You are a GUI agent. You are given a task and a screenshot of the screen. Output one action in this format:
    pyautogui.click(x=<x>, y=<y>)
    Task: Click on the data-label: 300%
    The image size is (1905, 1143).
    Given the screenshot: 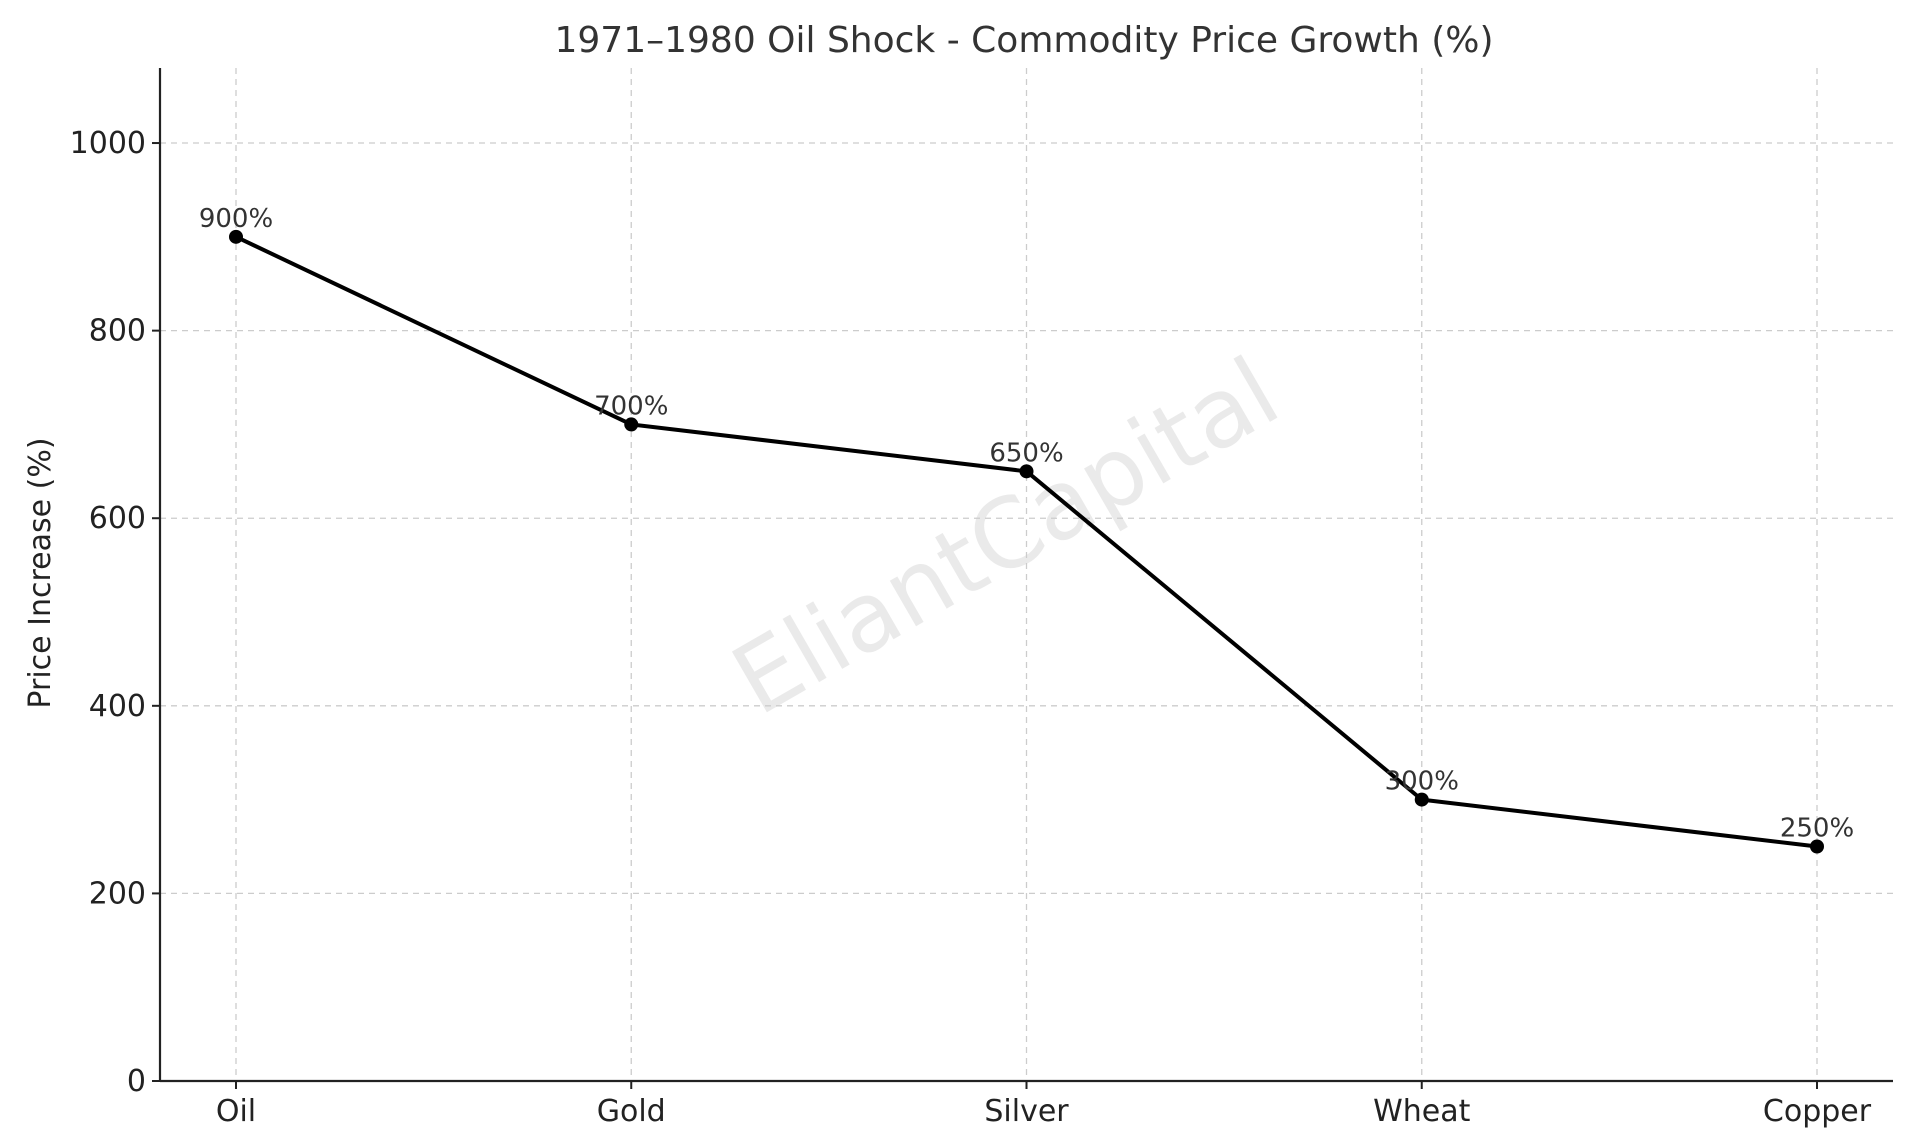 What is the action you would take?
    pyautogui.click(x=1422, y=782)
    